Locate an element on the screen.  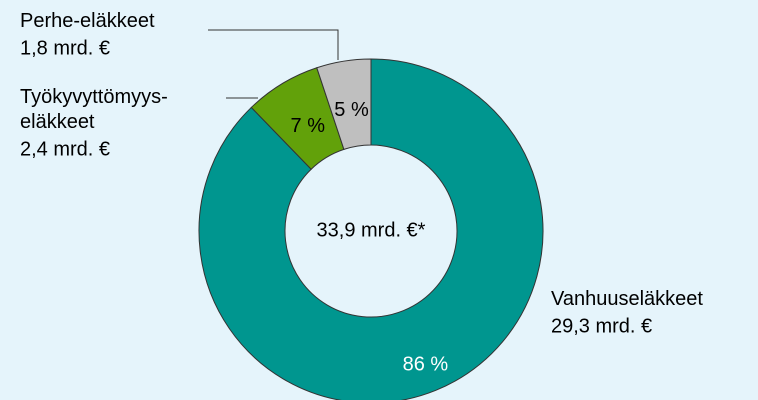
amount-label: 2,4 mrd. € is located at coordinates (65, 149).